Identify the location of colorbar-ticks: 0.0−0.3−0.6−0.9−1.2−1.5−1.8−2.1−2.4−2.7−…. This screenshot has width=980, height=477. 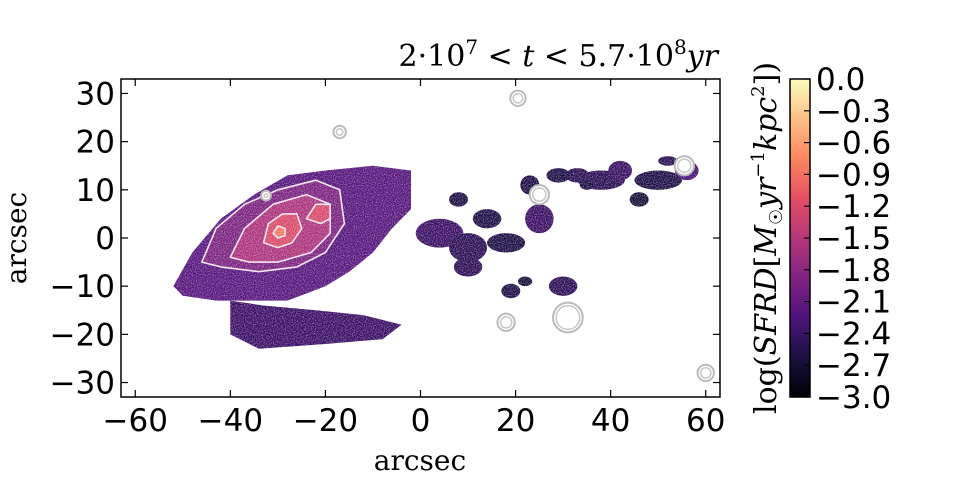
(847, 239).